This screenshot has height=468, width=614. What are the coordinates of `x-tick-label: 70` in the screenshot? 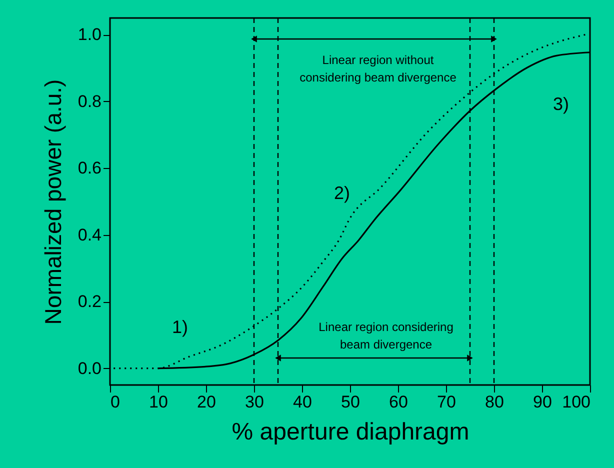 It's located at (446, 402).